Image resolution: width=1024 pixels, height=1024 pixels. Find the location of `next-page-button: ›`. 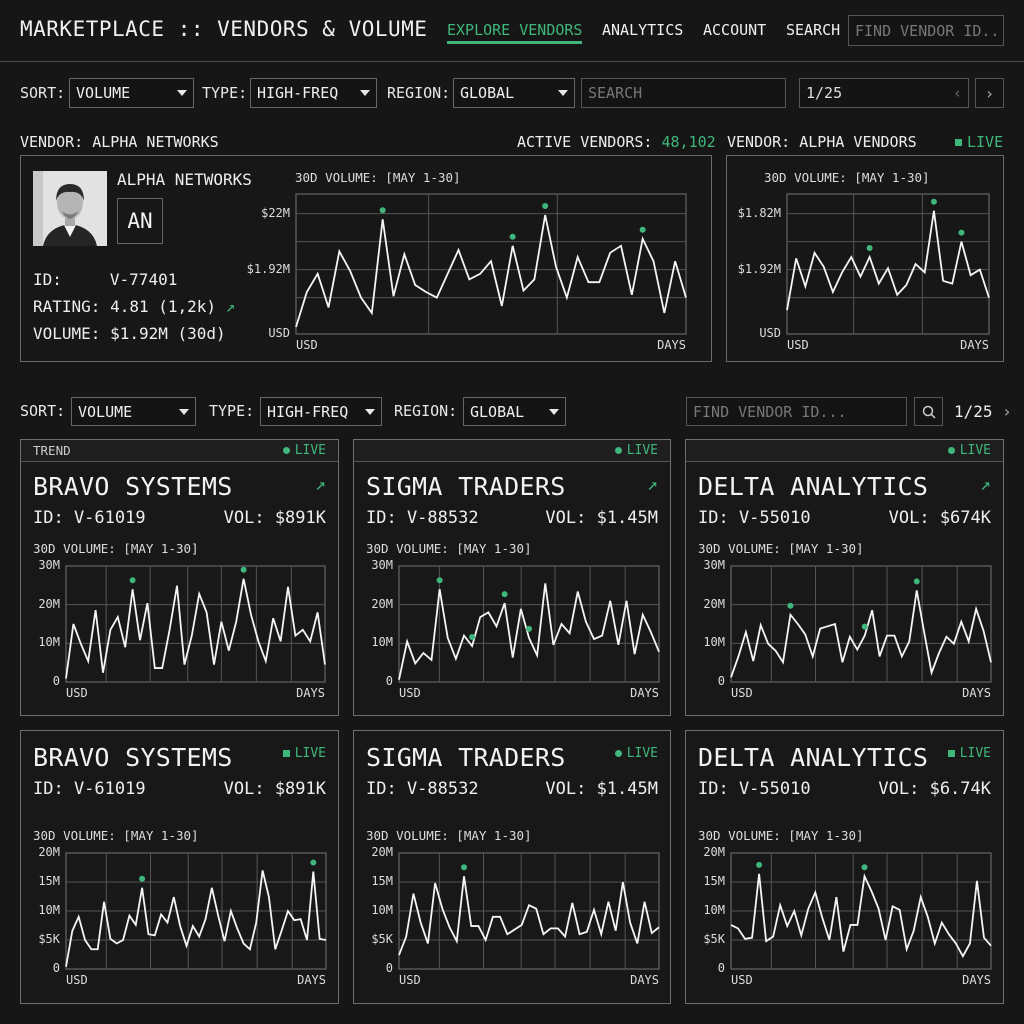

next-page-button: › is located at coordinates (989, 93).